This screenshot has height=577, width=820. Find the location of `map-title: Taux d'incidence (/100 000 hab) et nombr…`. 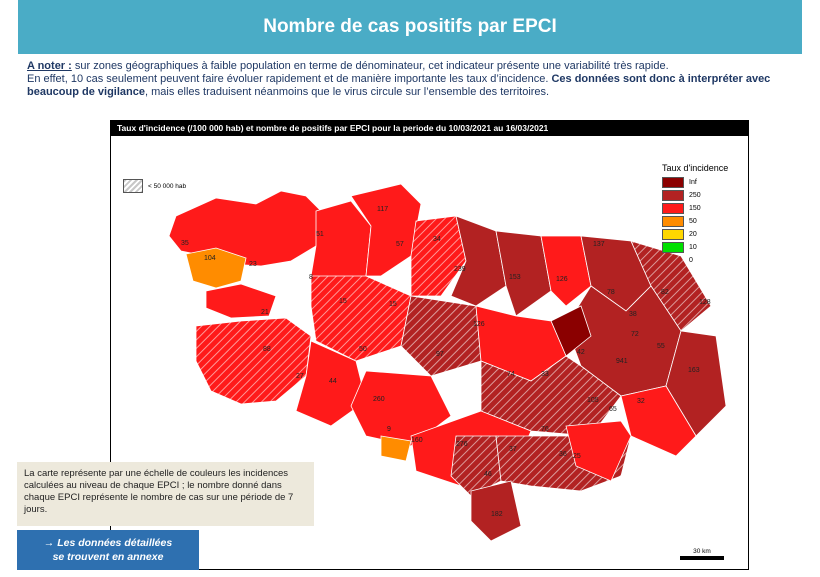

map-title: Taux d'incidence (/100 000 hab) et nombr… is located at coordinates (429, 128).